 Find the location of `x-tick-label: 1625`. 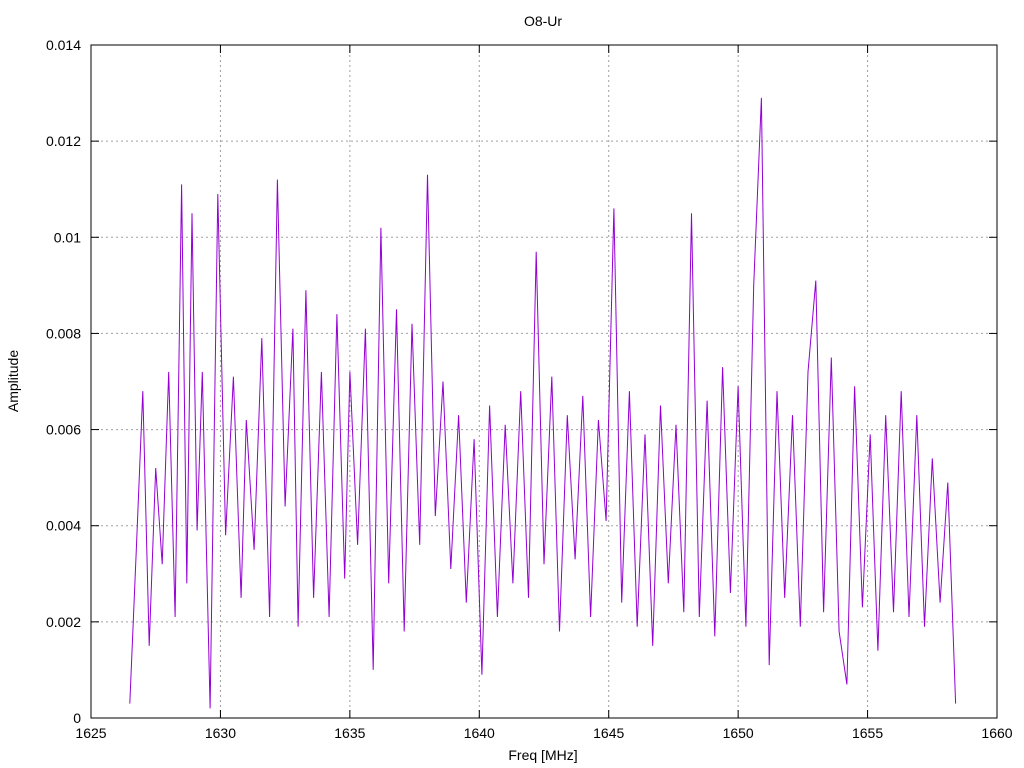

x-tick-label: 1625 is located at coordinates (90, 733).